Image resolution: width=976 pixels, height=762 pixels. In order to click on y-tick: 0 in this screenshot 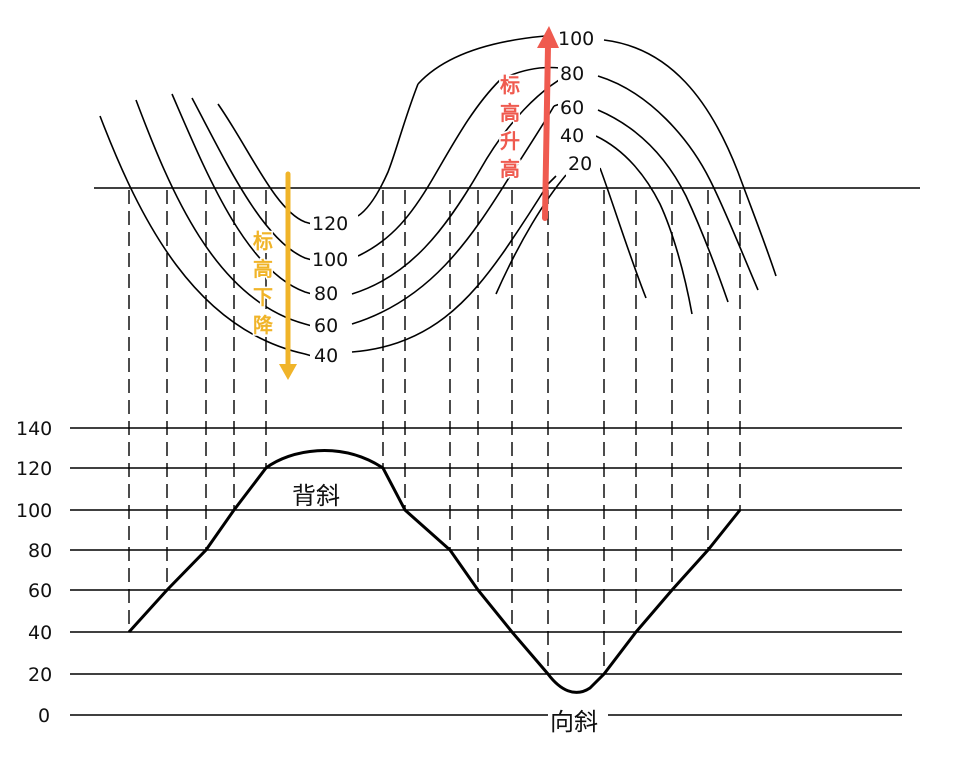, I will do `click(44, 716)`.